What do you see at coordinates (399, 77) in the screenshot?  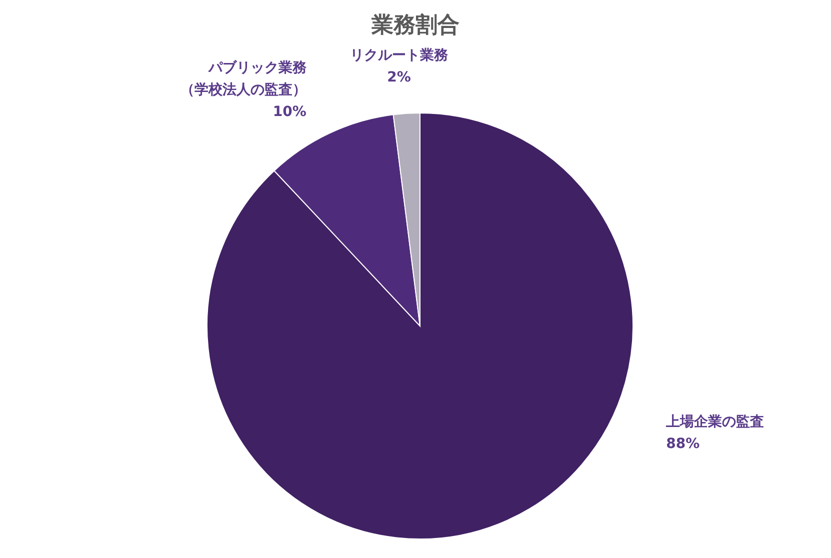 I see `data-label: 2%` at bounding box center [399, 77].